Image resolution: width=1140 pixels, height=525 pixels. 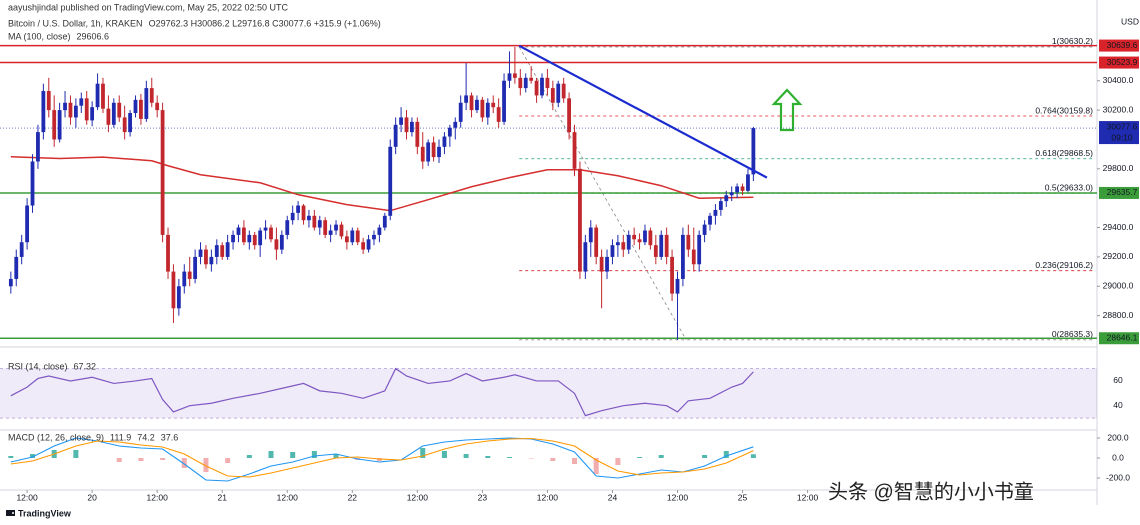 I want to click on rsi-band, so click(x=548, y=393).